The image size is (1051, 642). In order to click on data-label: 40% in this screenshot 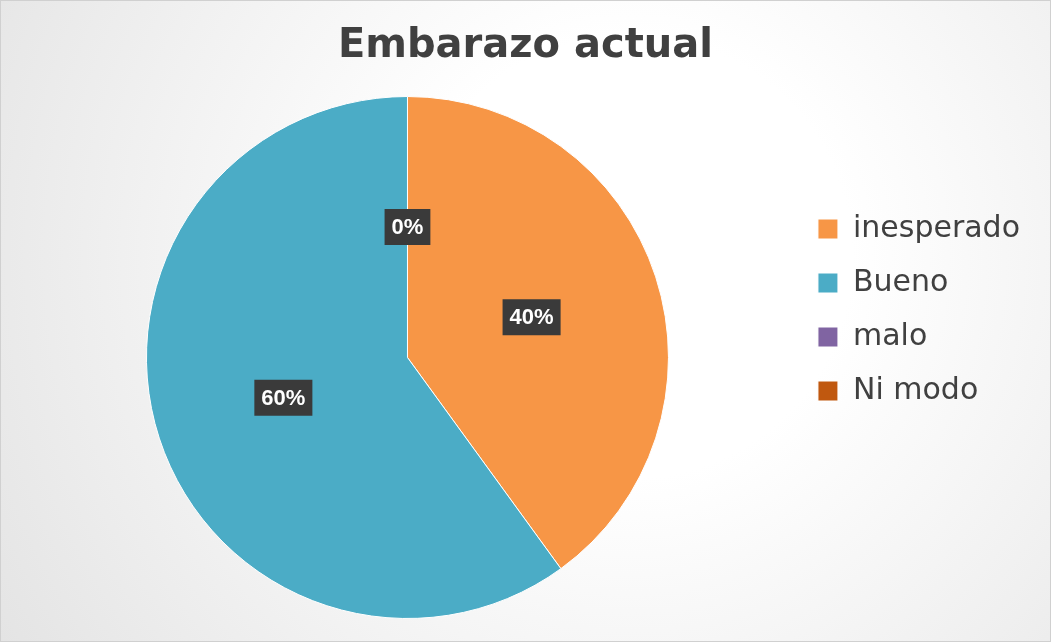, I will do `click(531, 317)`.